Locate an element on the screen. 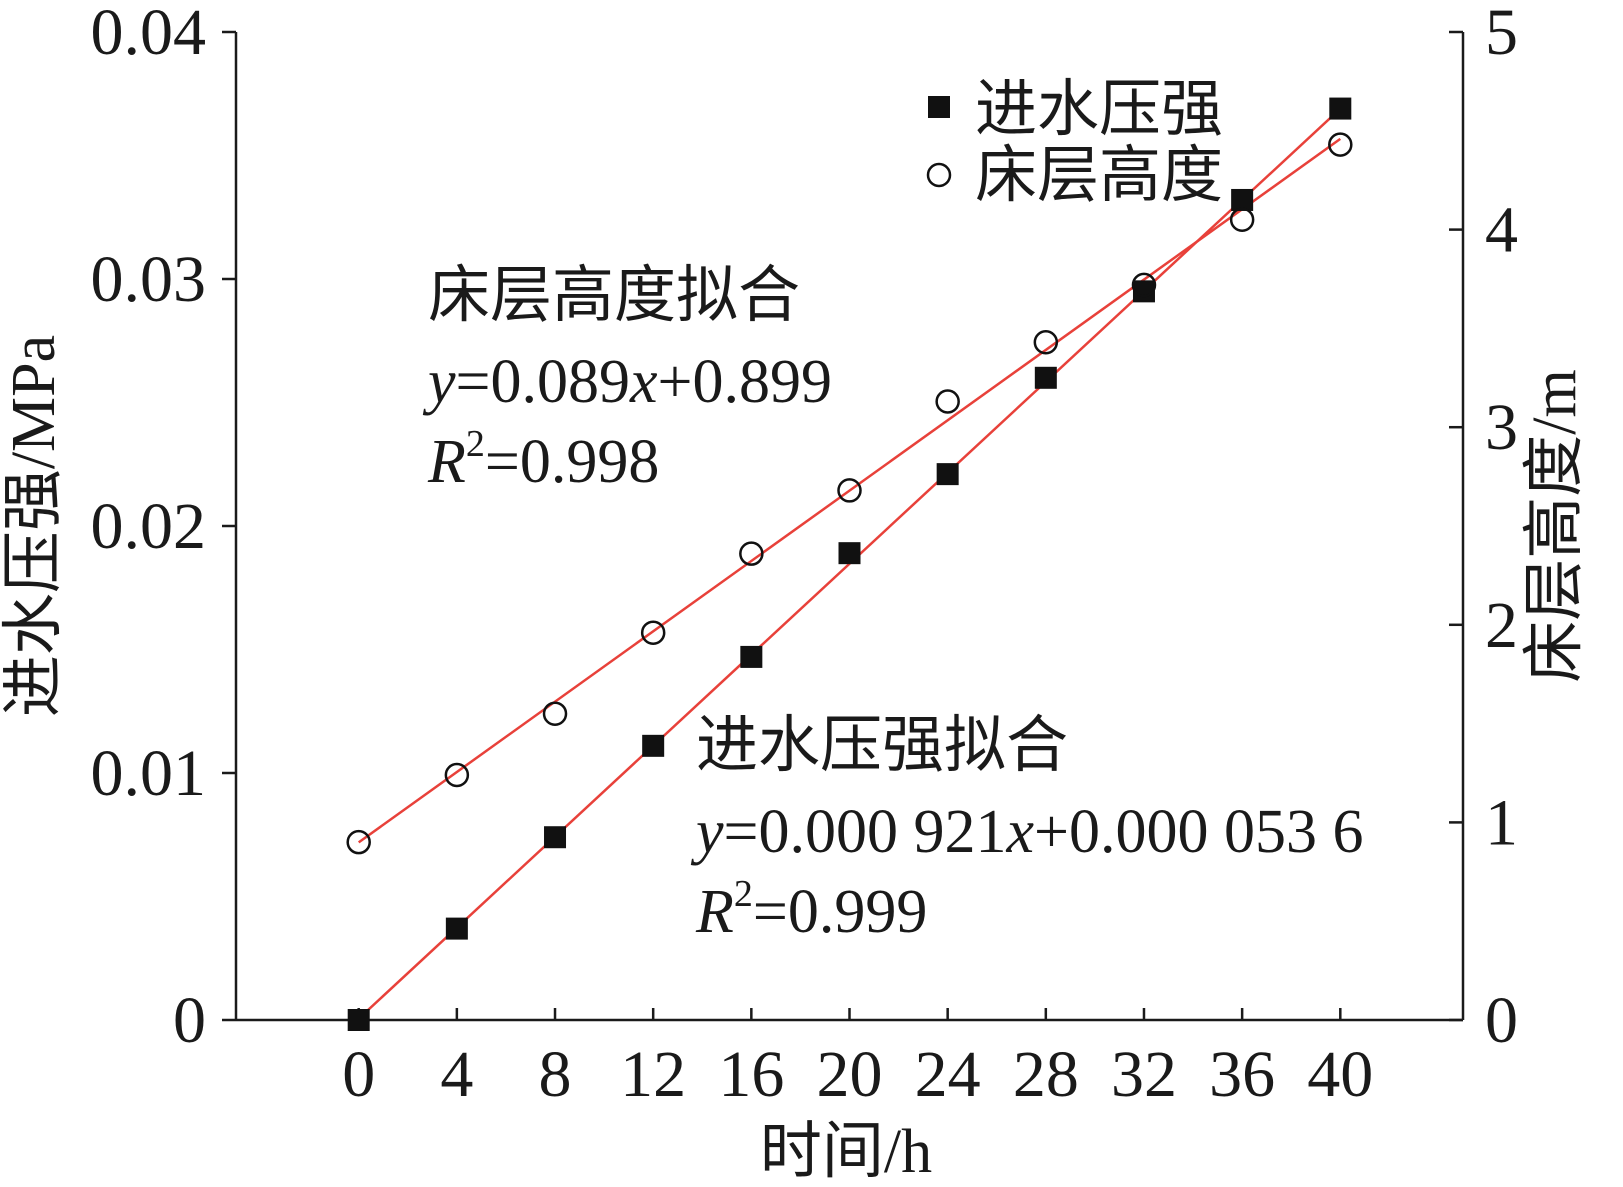 The width and height of the screenshot is (1623, 1187). y-left-tick-label: 0.02 is located at coordinates (149, 526).